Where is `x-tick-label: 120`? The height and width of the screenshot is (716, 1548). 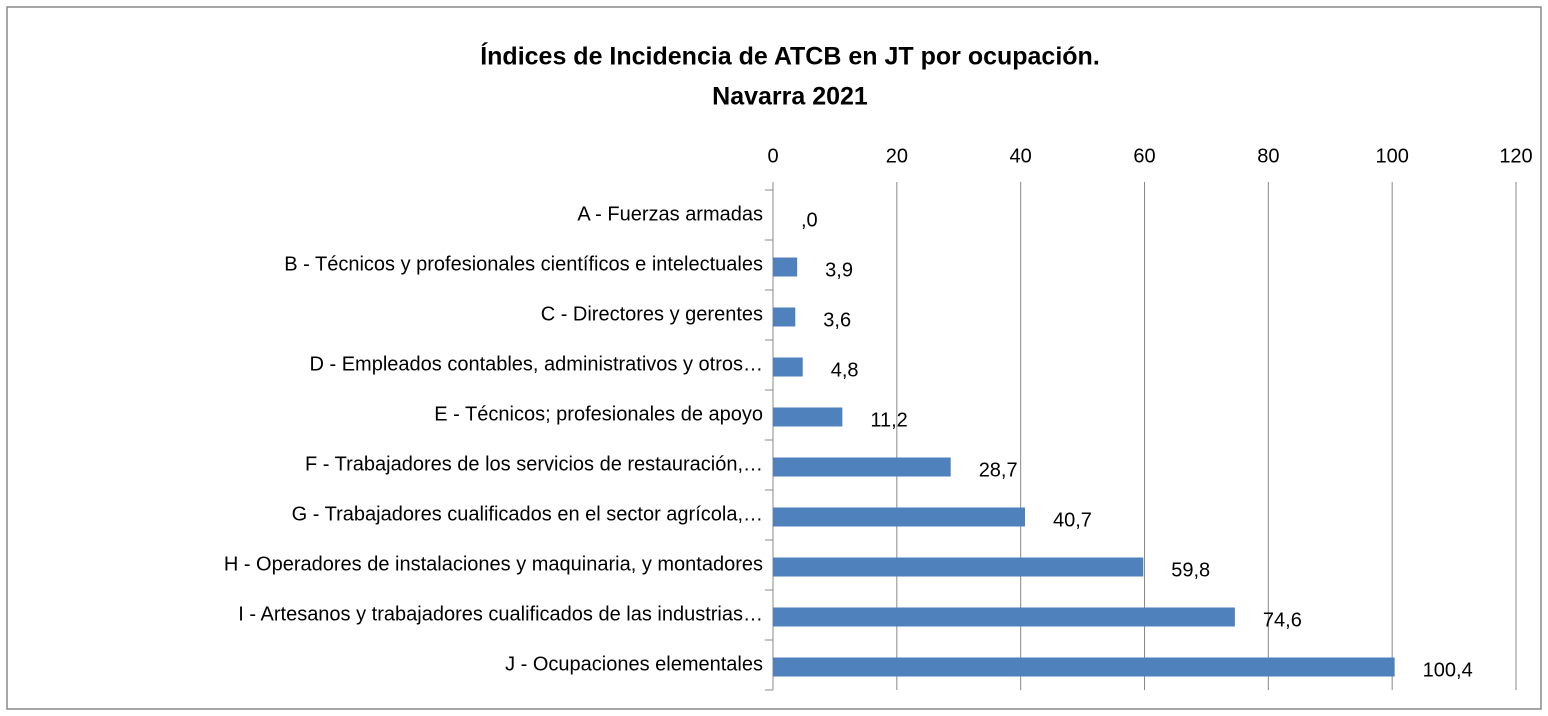
x-tick-label: 120 is located at coordinates (1515, 156).